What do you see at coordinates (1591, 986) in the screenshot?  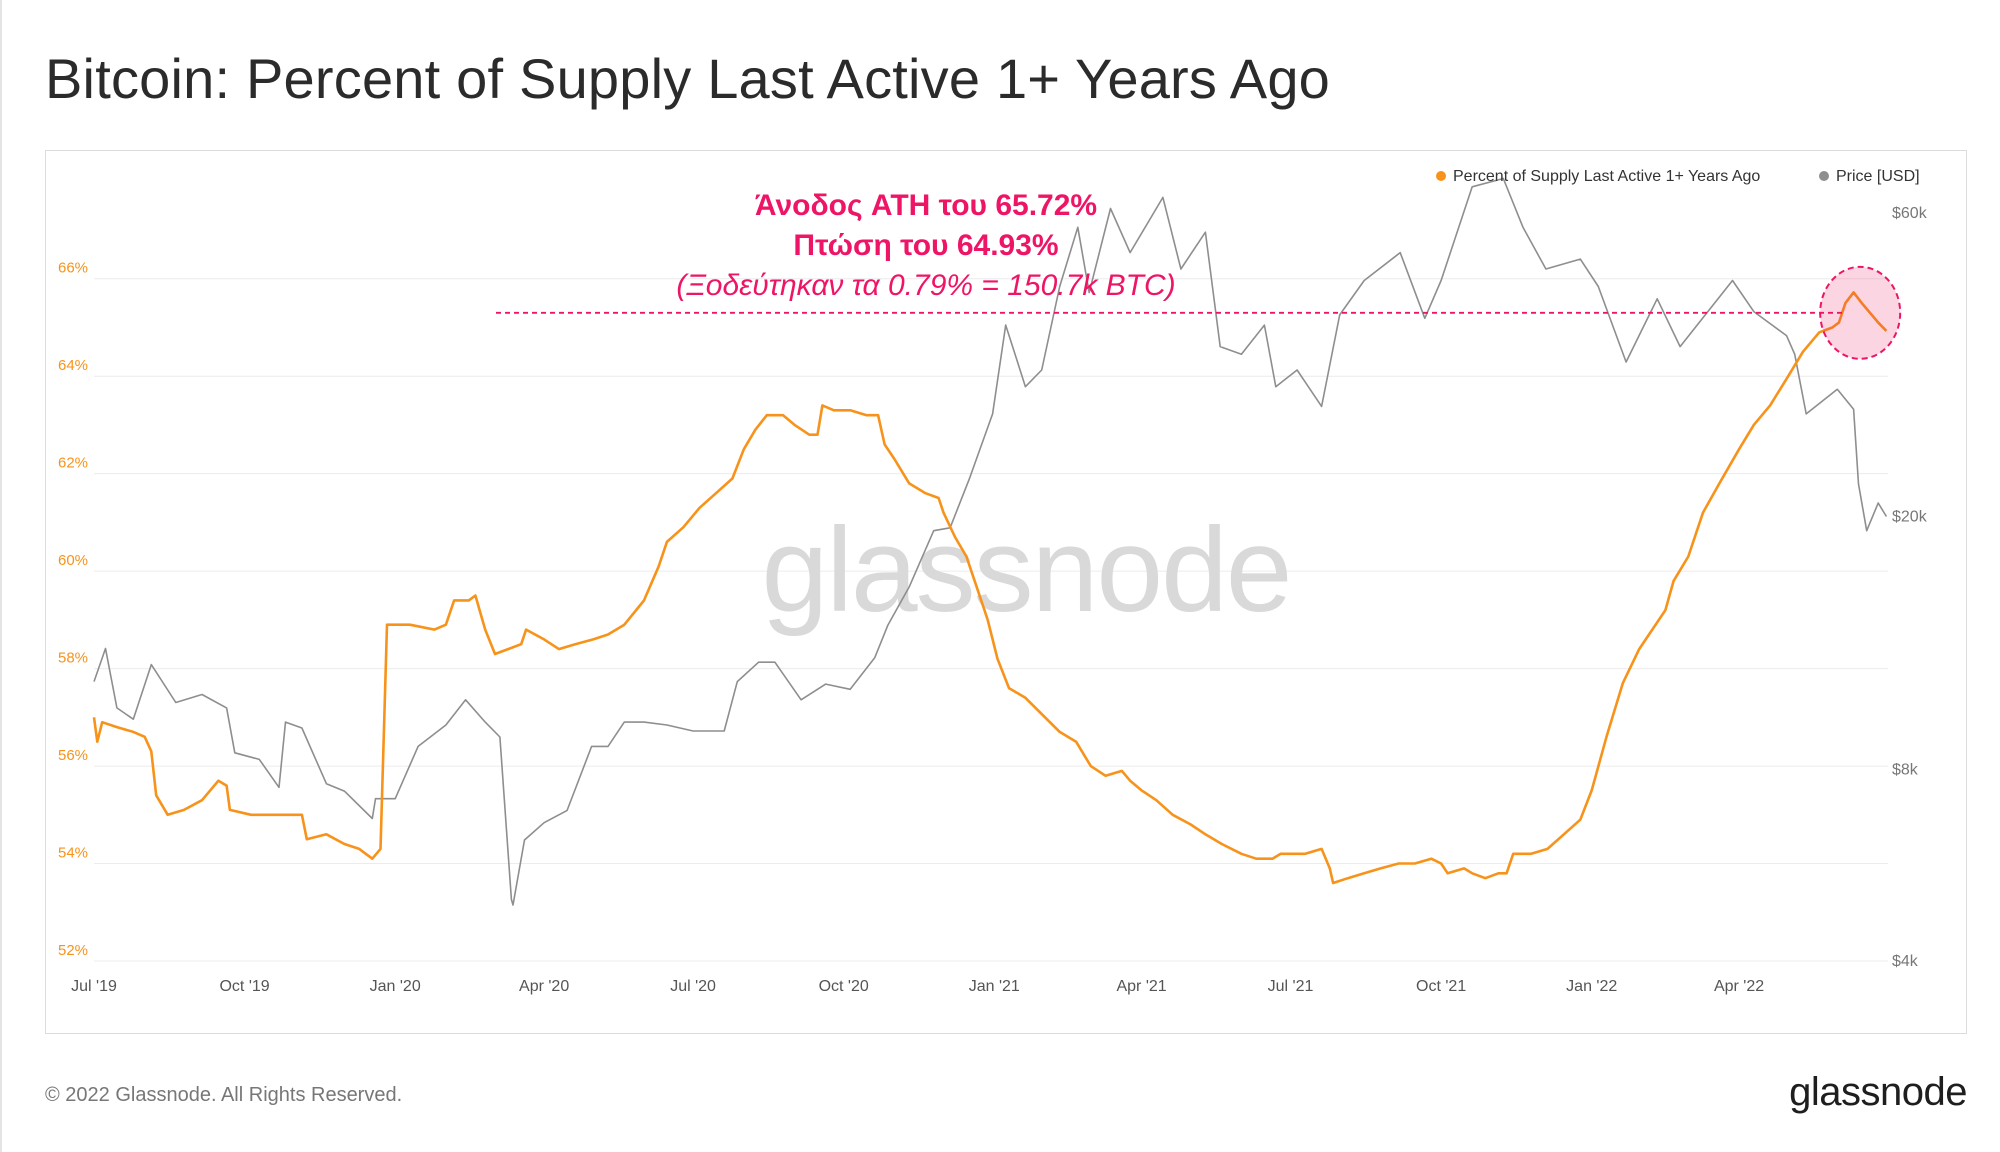 I see `x-tick-label: Jan '22` at bounding box center [1591, 986].